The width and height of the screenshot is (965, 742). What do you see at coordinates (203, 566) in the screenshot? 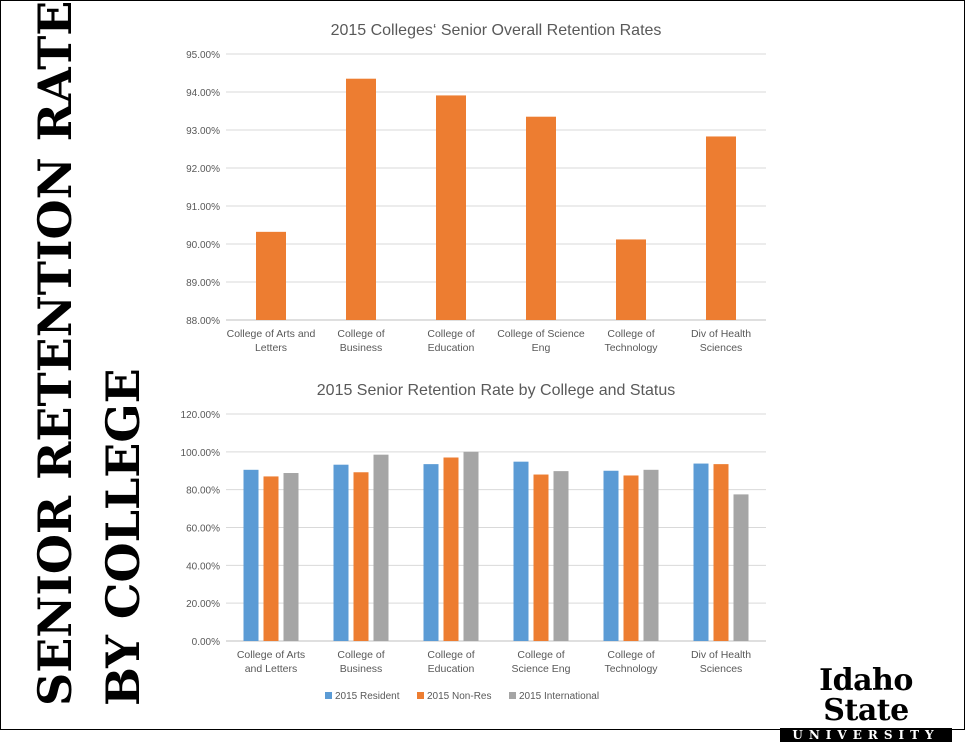
I see `y-tick-label: 40.00%` at bounding box center [203, 566].